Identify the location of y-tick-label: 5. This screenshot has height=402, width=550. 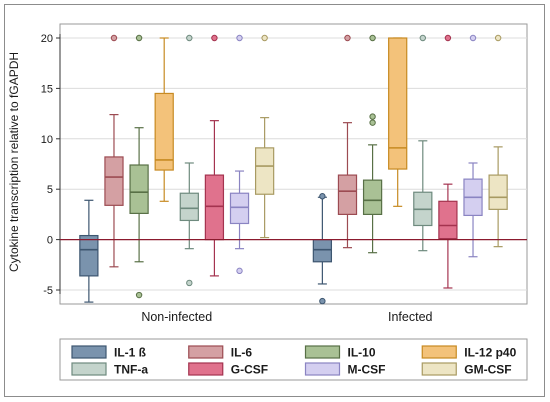
(50, 190).